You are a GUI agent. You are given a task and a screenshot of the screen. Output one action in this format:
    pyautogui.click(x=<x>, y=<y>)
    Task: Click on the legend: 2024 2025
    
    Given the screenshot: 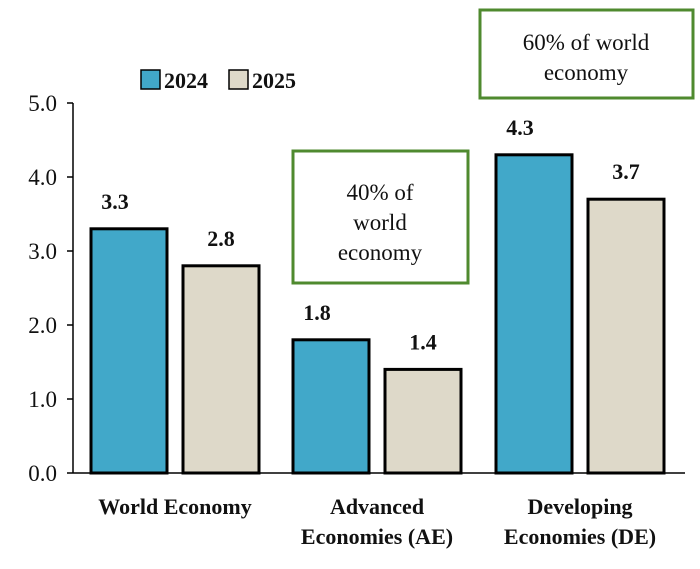 What is the action you would take?
    pyautogui.click(x=218, y=80)
    